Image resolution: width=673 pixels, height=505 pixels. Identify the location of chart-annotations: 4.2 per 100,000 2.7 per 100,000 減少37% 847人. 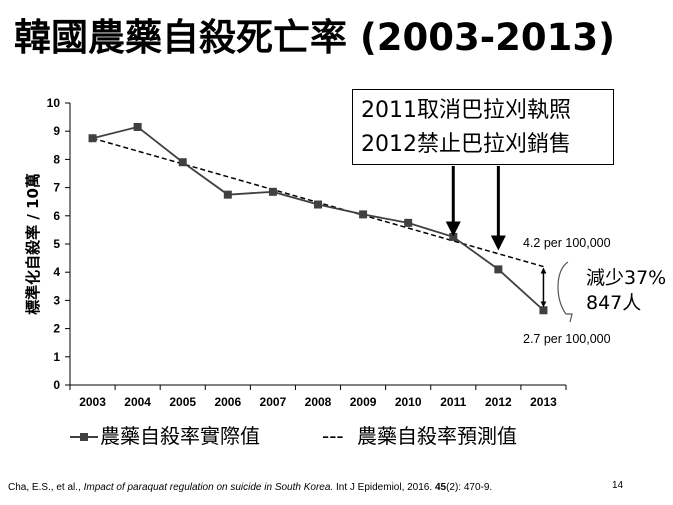
(555, 256).